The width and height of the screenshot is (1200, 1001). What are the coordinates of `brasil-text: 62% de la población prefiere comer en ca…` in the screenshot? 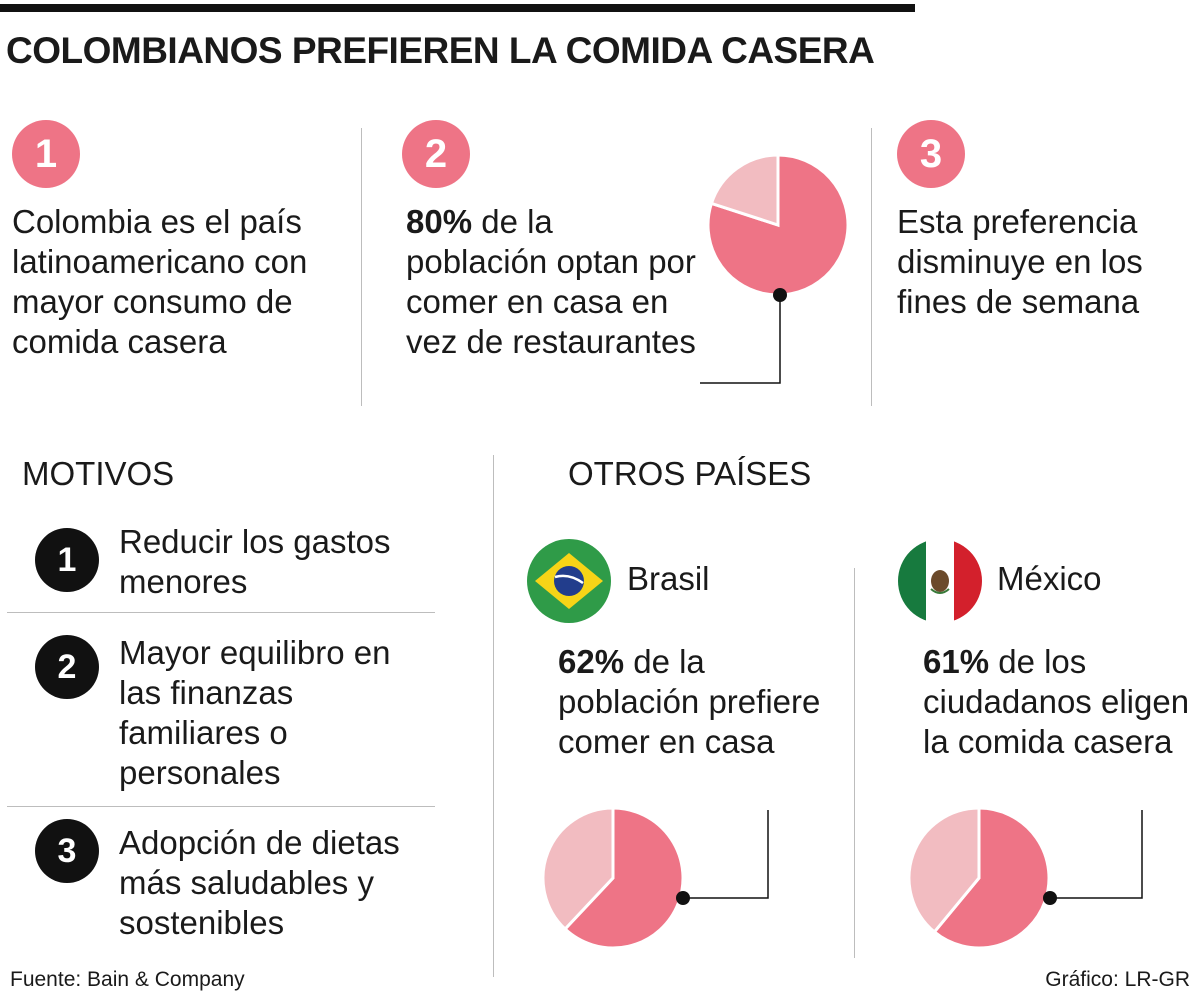 It's located at (698, 702).